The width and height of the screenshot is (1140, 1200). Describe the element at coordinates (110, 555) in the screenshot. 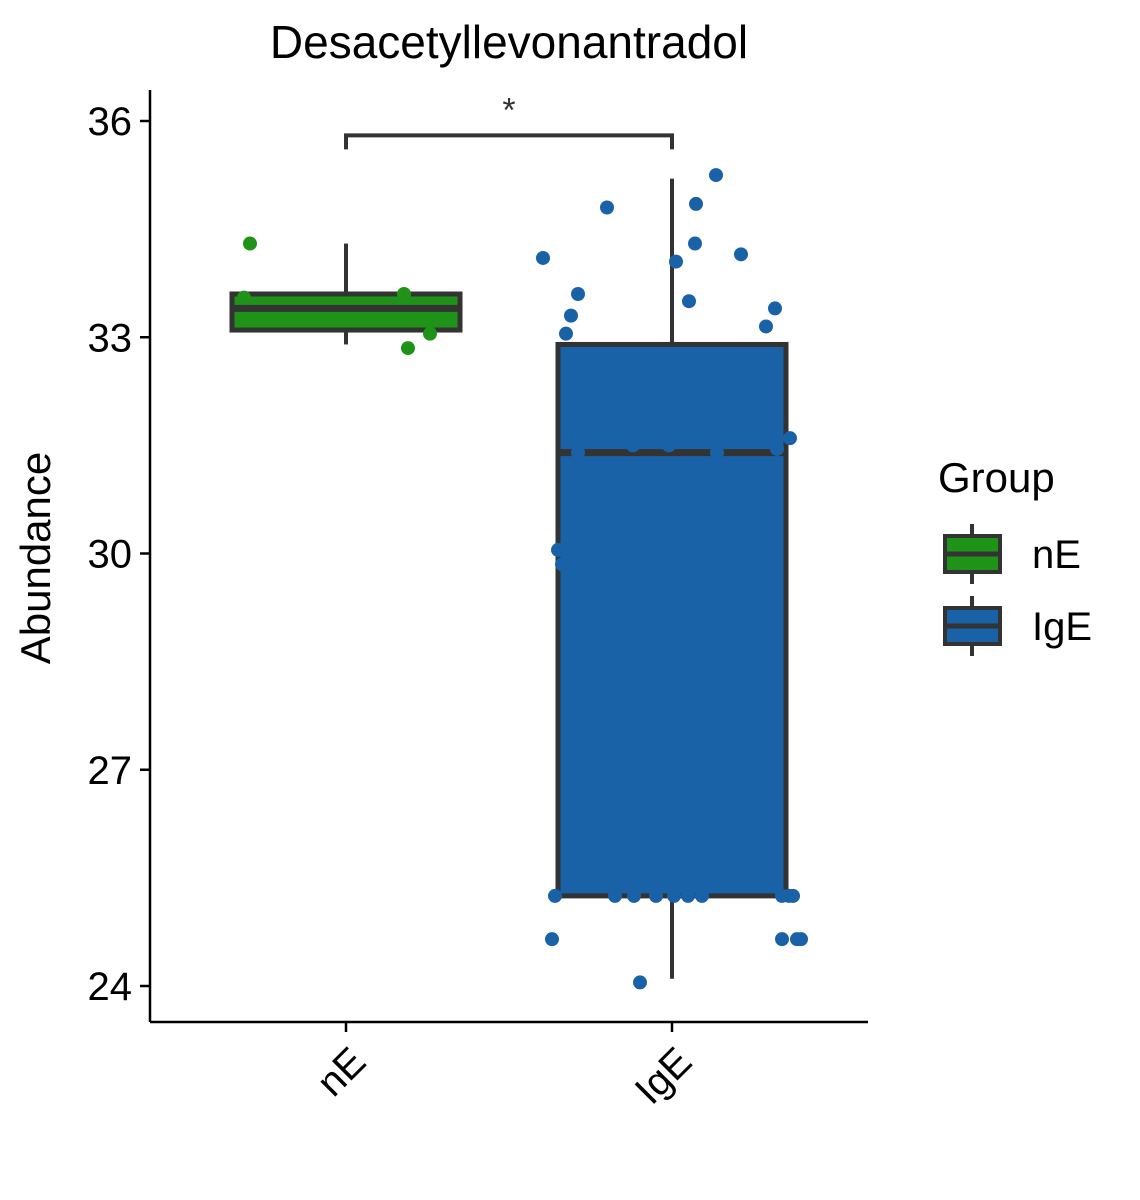

I see `y-tick-label: 30` at that location.